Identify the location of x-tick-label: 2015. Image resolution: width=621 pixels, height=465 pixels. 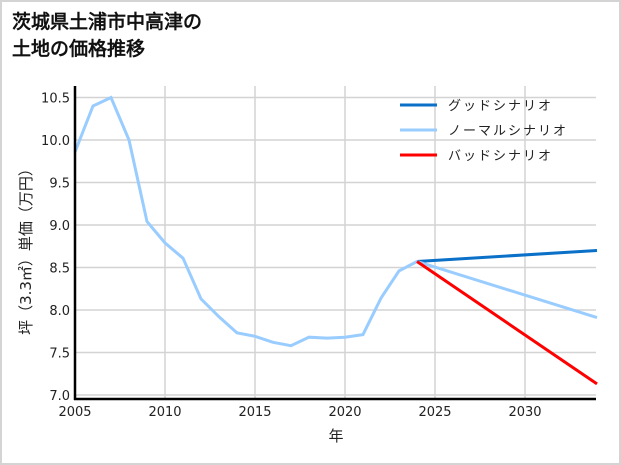
(254, 412).